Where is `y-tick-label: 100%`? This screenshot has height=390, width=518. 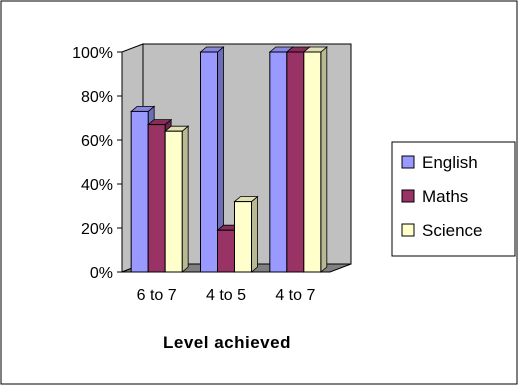 y-tick-label: 100% is located at coordinates (92, 53).